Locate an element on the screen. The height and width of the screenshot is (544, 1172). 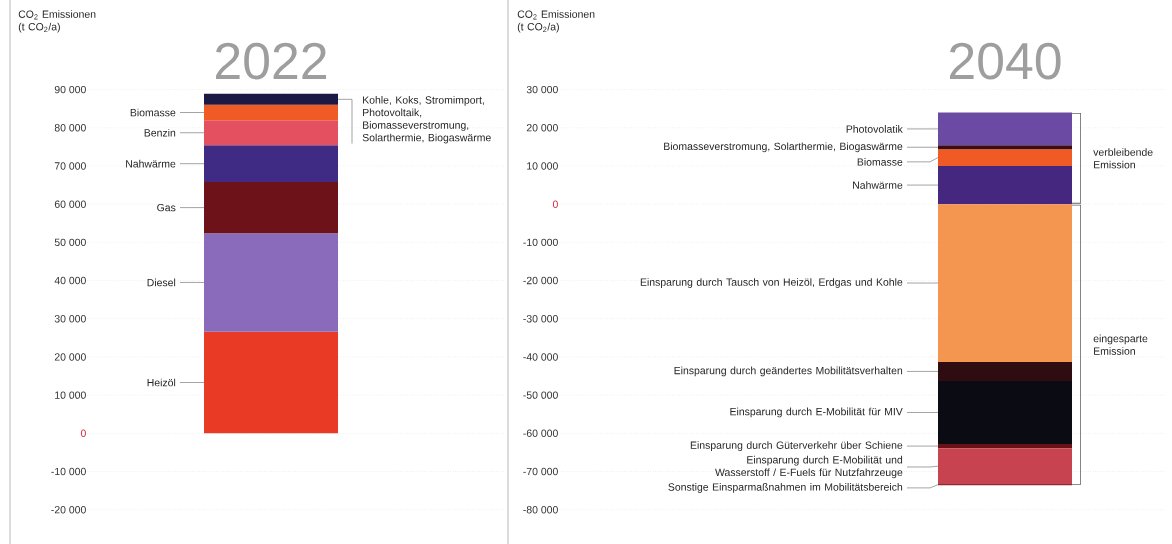
text: Heizöl is located at coordinates (161, 382).